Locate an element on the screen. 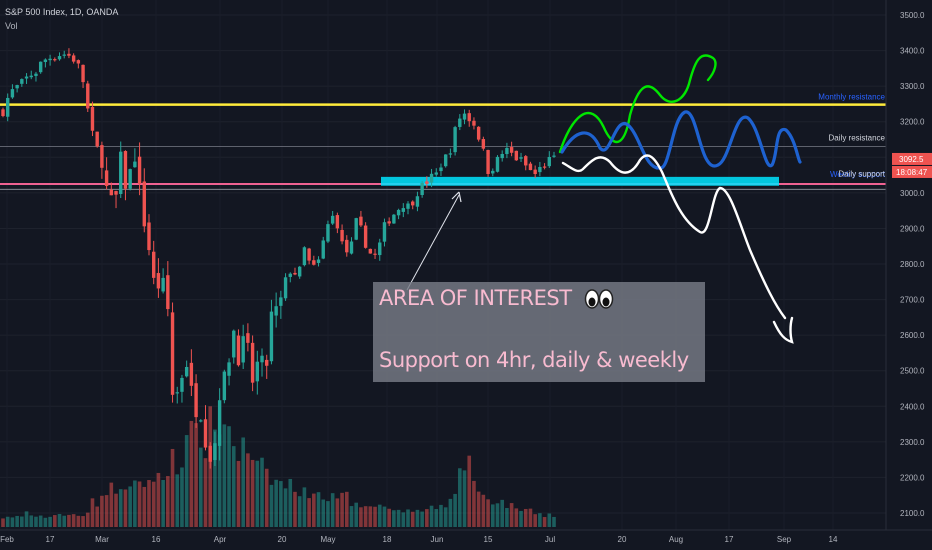 This screenshot has width=932, height=550. time-tick-label: 16 is located at coordinates (156, 539).